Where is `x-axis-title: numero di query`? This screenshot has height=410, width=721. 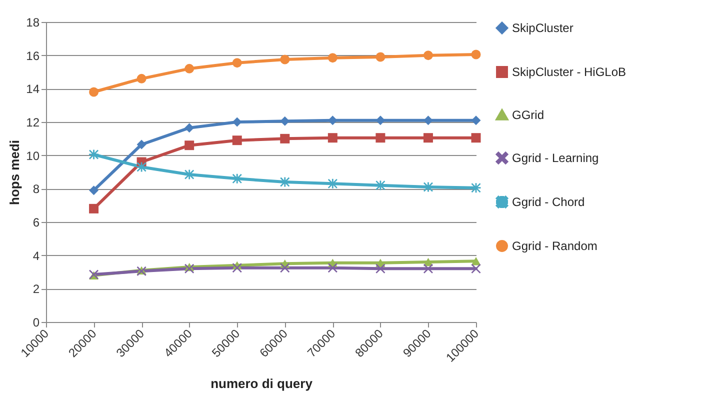 x-axis-title: numero di query is located at coordinates (262, 384).